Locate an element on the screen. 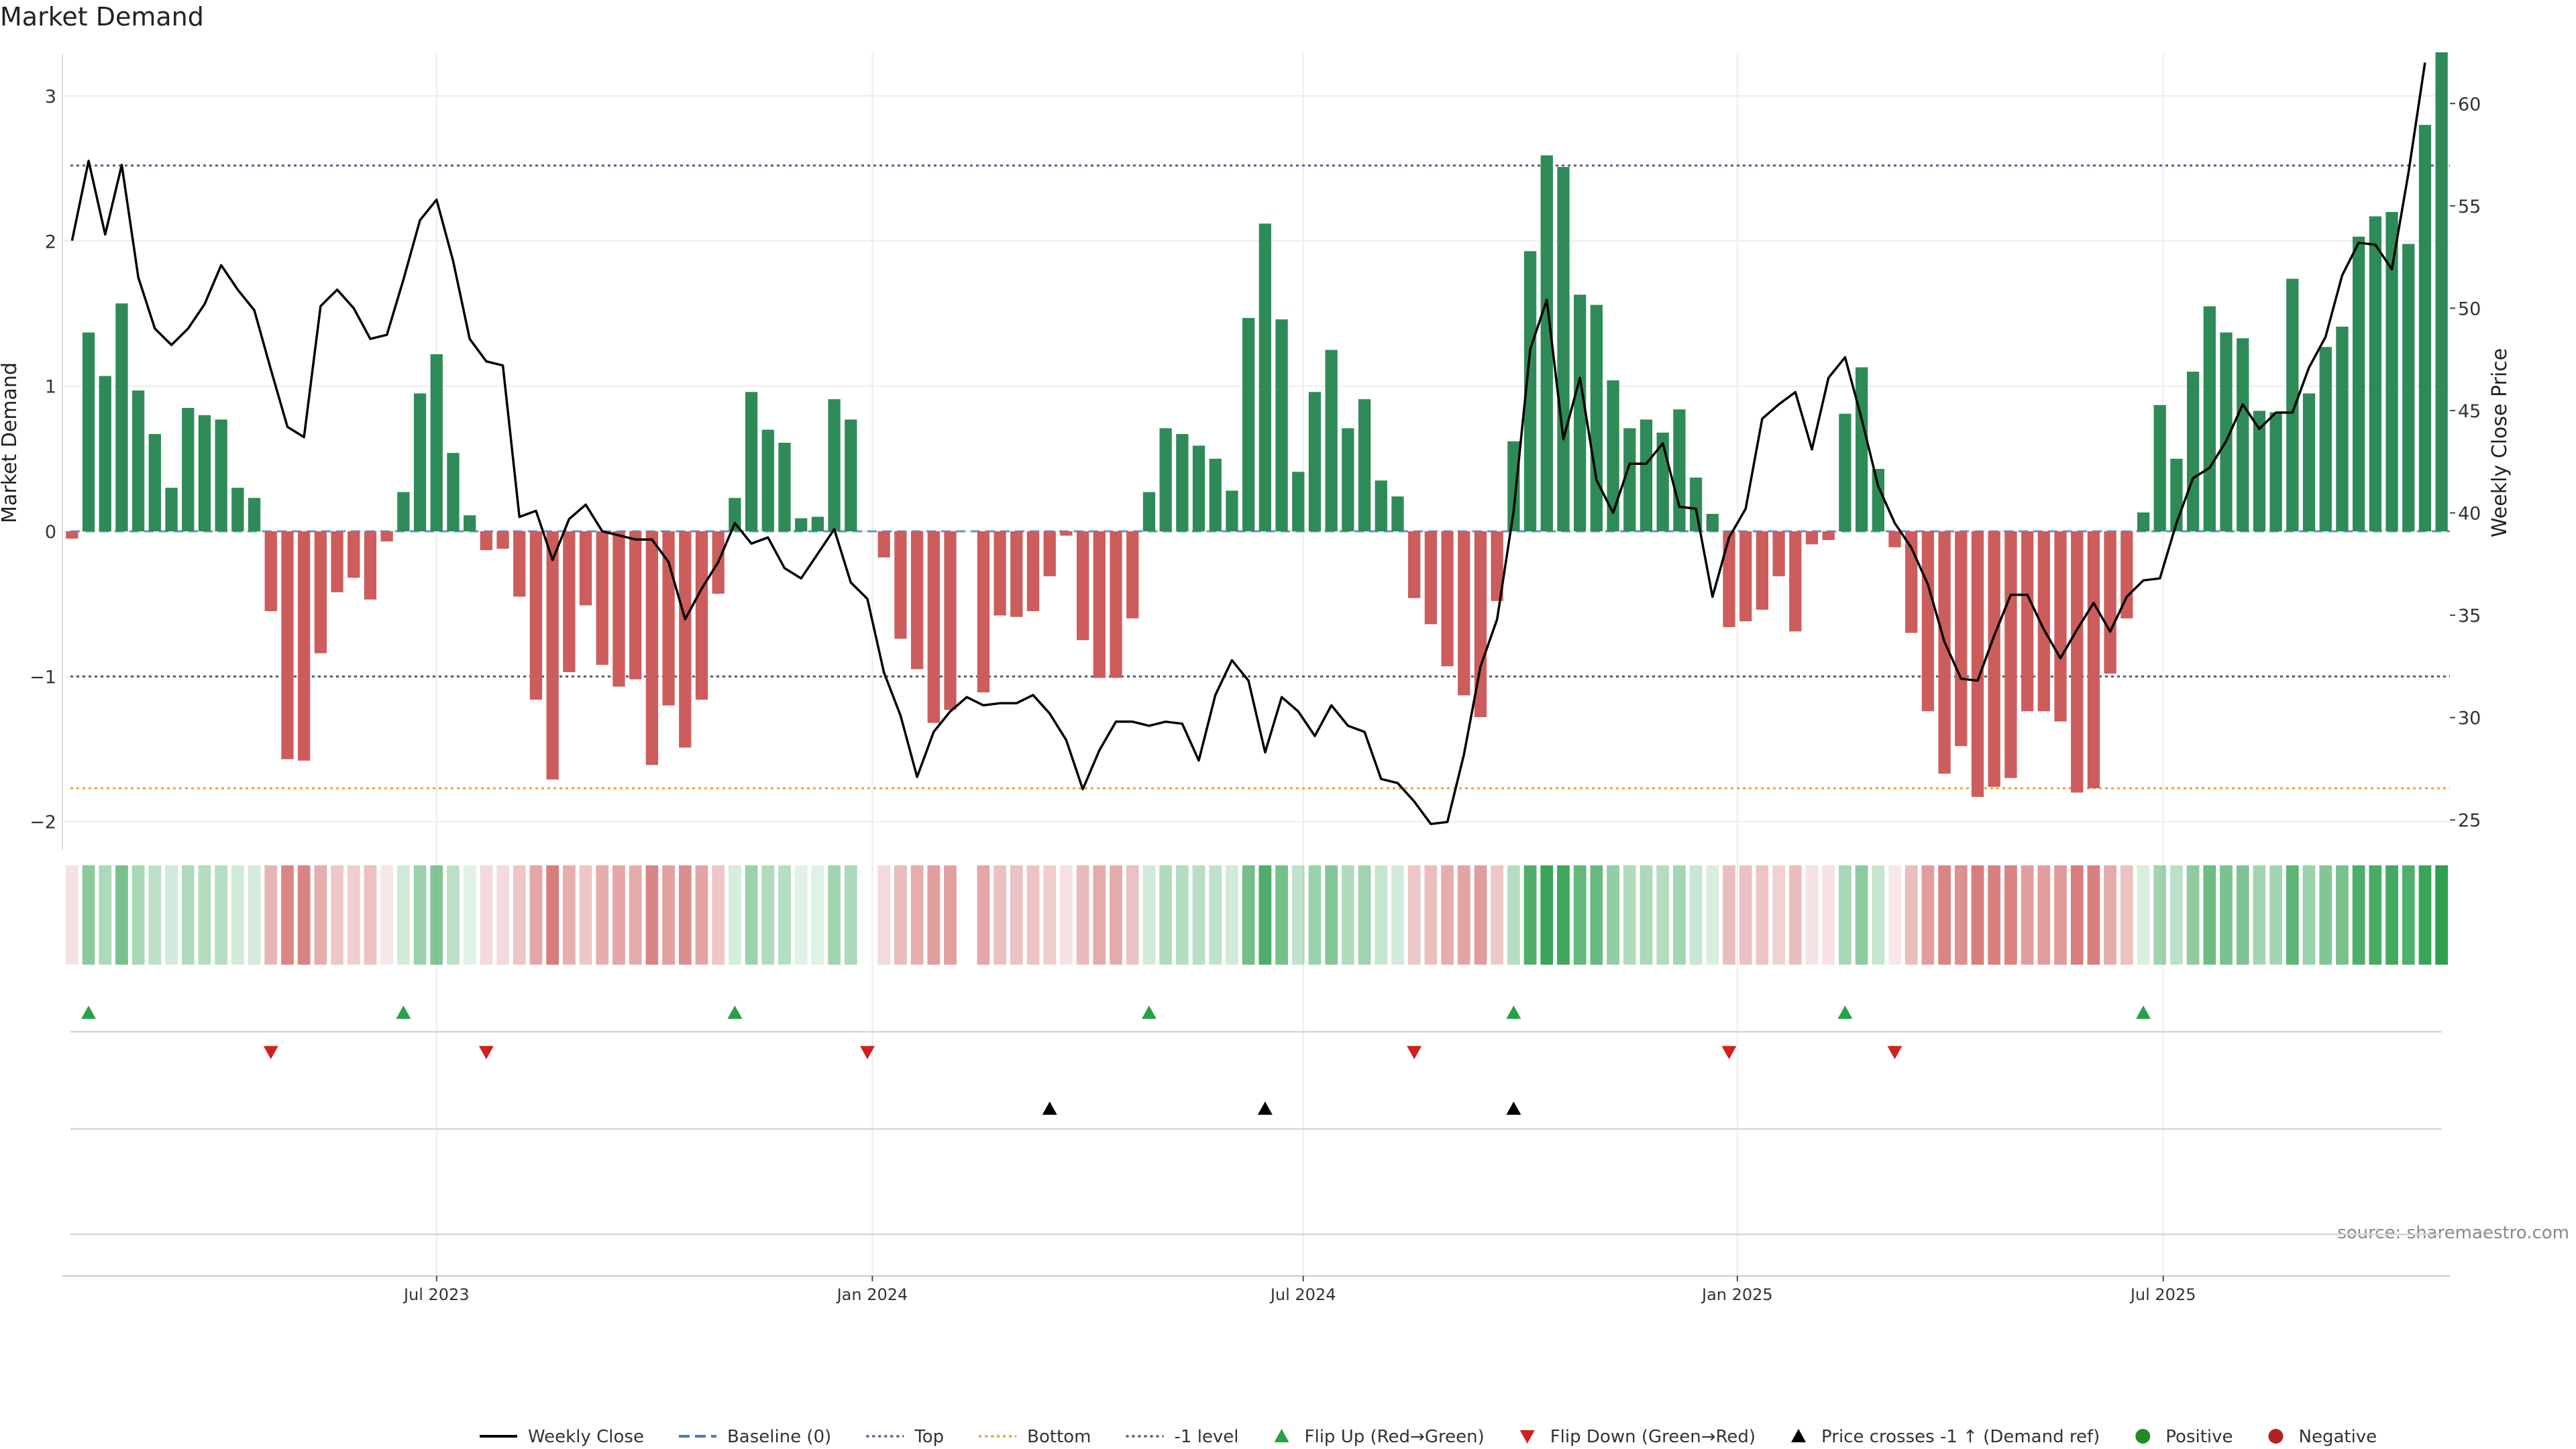  legend-label: Flip Down (Green→Red) is located at coordinates (1653, 1437).